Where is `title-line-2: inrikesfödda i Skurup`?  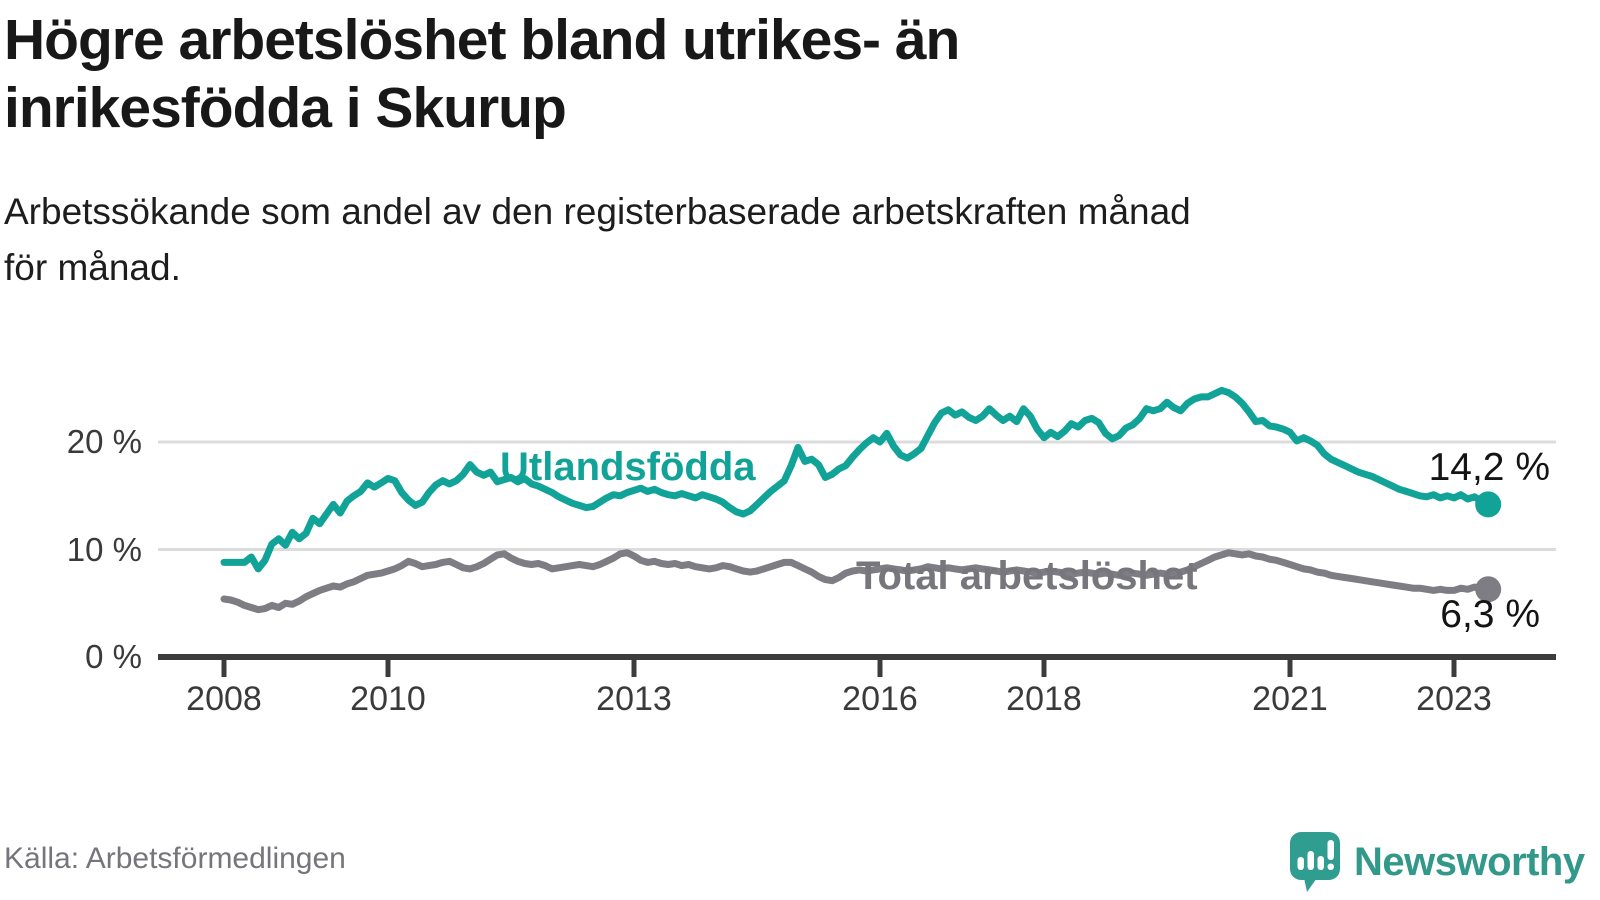
title-line-2: inrikesfödda i Skurup is located at coordinates (285, 108).